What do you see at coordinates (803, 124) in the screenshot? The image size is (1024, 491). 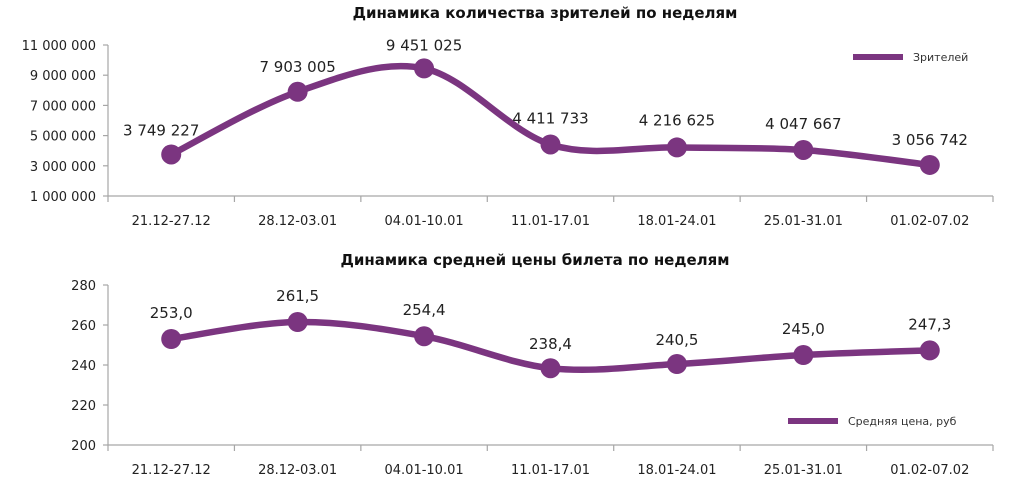 I see `data-label: 4 047 667` at bounding box center [803, 124].